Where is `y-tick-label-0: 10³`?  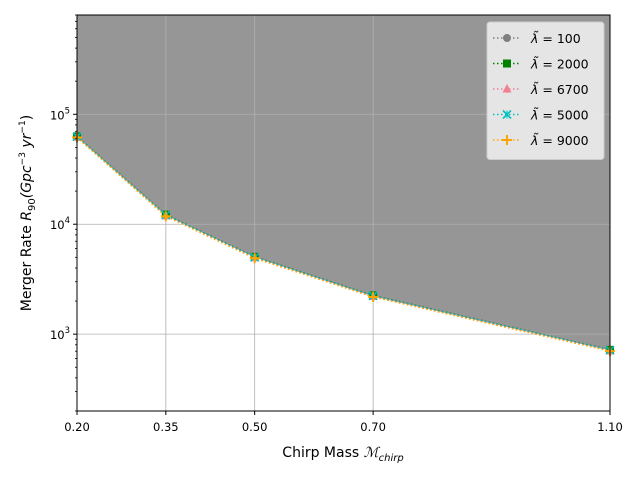
y-tick-label-0: 10³ is located at coordinates (60, 334).